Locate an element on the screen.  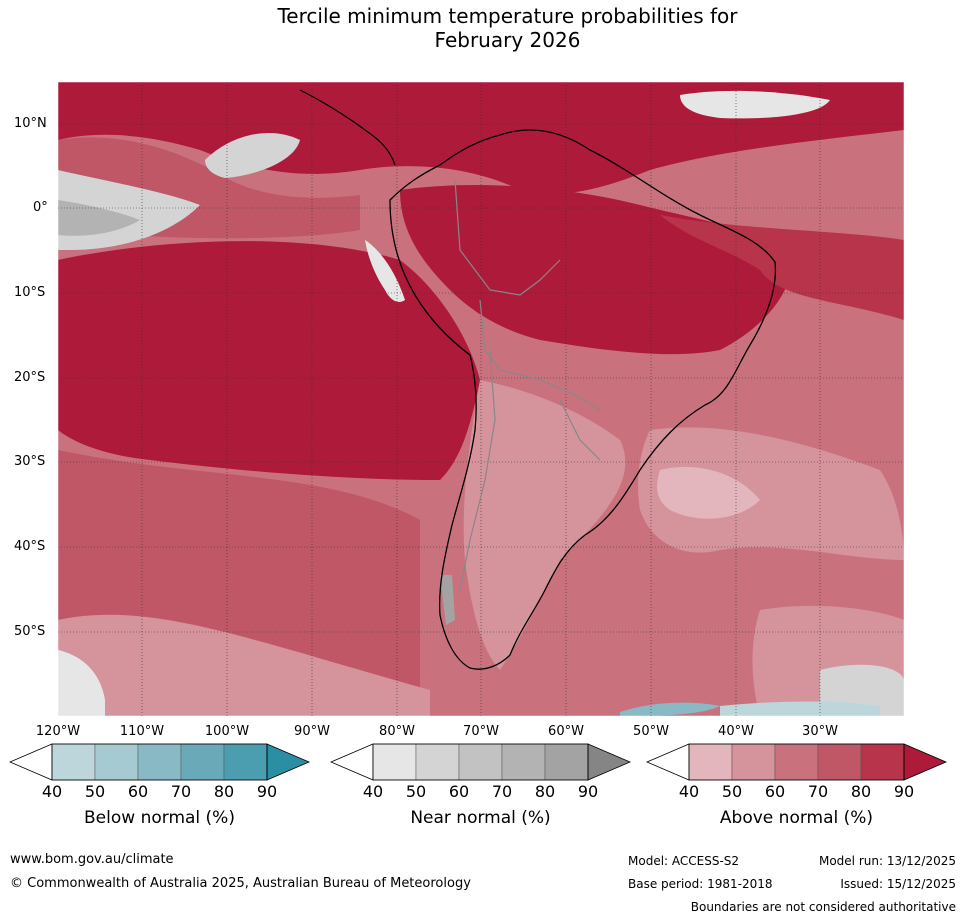
lat-label-30s: 30°S is located at coordinates (30, 461).